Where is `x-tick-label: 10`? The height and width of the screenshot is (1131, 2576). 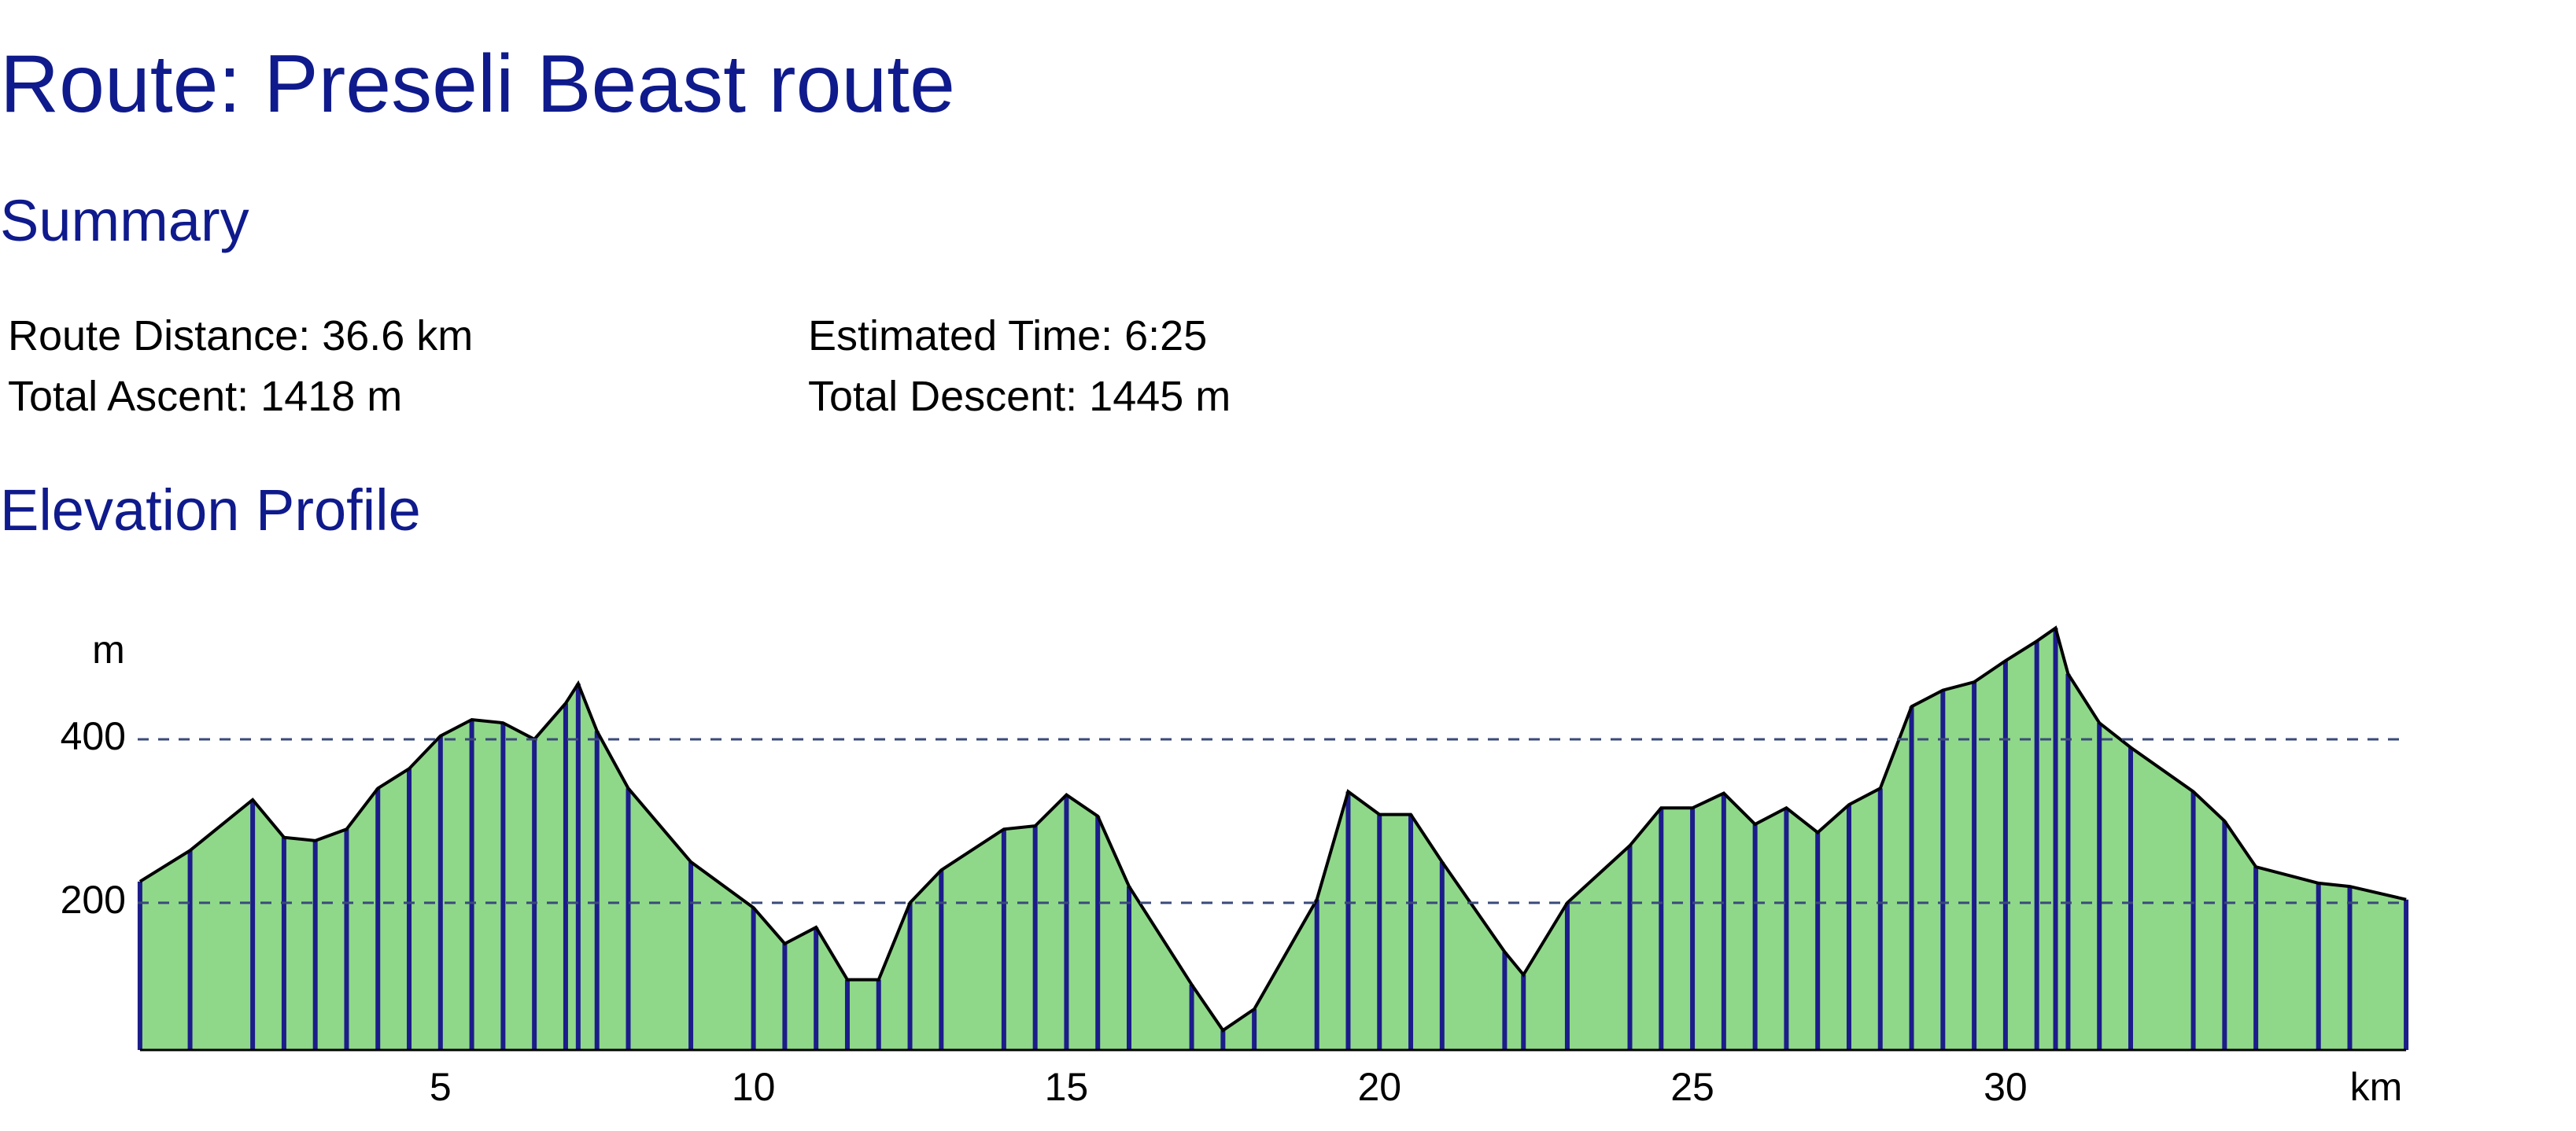 x-tick-label: 10 is located at coordinates (754, 1087).